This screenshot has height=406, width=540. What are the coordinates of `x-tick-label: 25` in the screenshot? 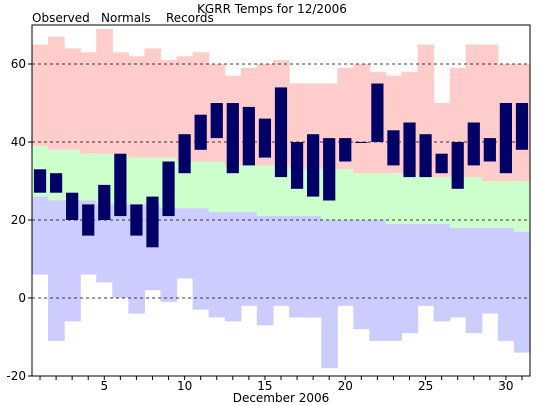 It's located at (425, 386).